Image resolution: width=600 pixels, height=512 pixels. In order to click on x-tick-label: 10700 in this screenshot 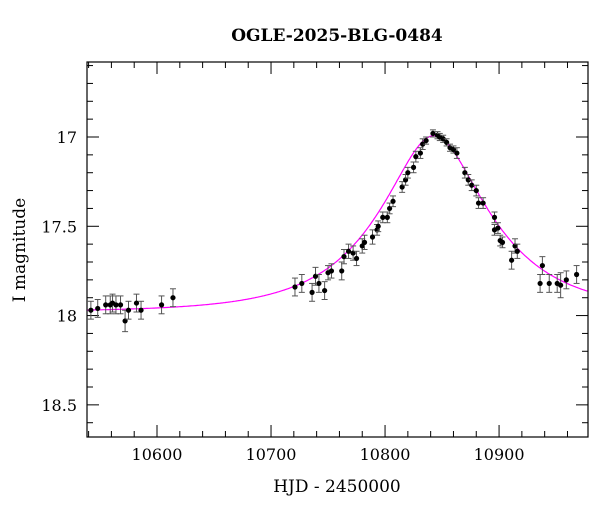, I will do `click(271, 454)`.